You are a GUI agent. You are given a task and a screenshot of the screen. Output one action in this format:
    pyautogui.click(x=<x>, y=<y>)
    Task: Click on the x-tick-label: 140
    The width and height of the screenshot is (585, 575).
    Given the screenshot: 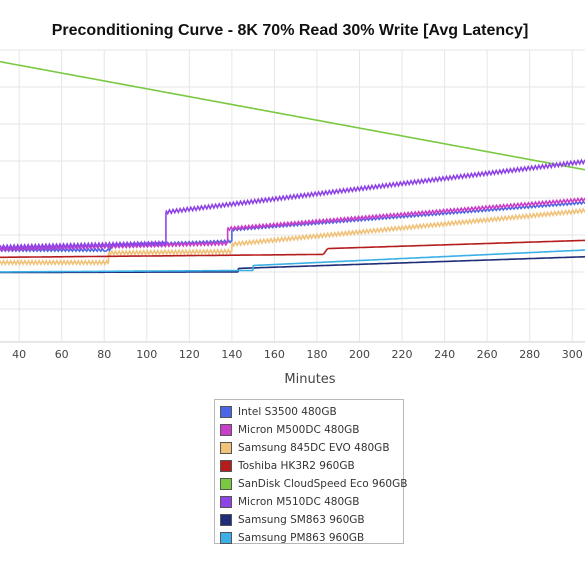 What is the action you would take?
    pyautogui.click(x=231, y=354)
    